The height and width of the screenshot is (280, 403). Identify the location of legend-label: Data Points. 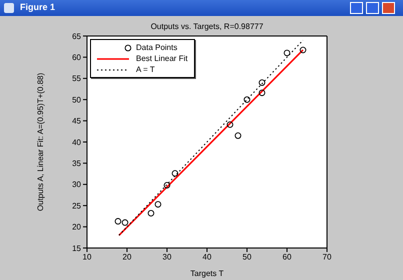
(157, 47).